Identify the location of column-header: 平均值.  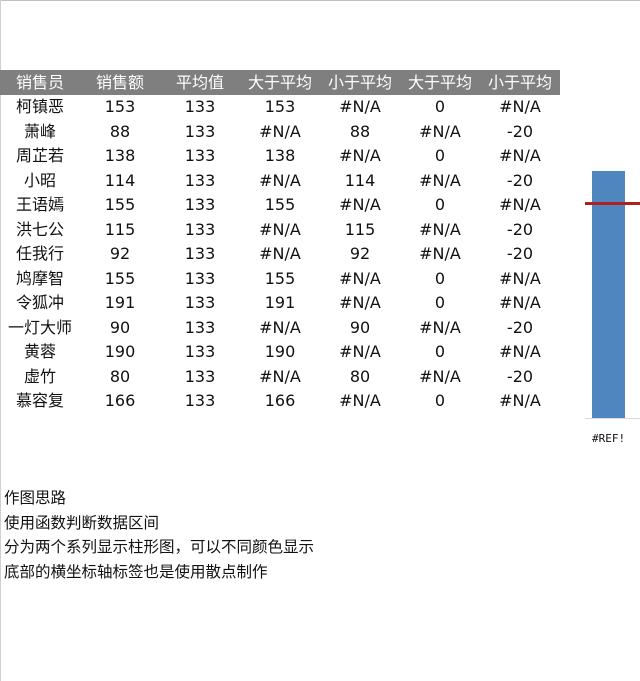
(200, 82).